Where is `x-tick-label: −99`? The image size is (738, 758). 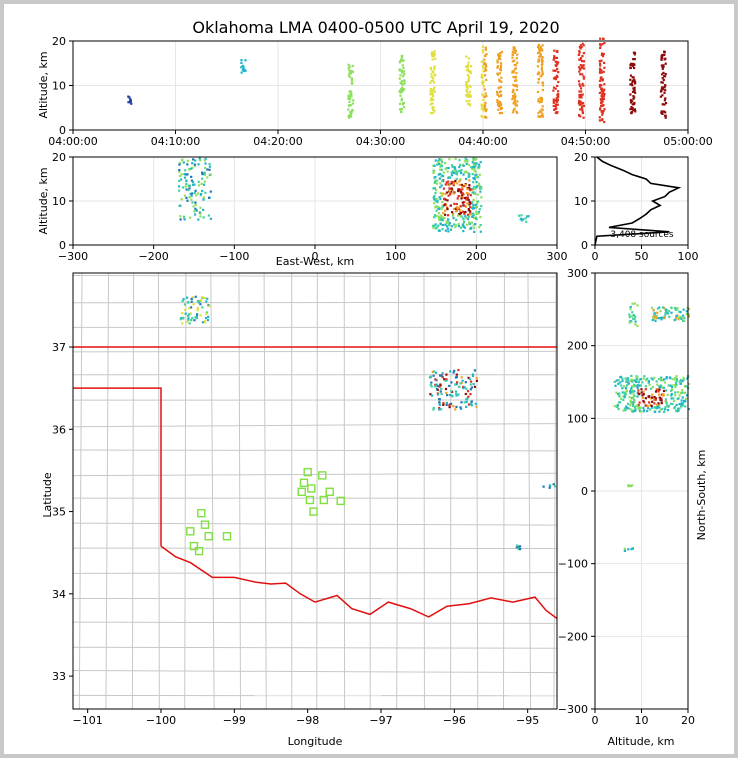 x-tick-label: −99 is located at coordinates (234, 720).